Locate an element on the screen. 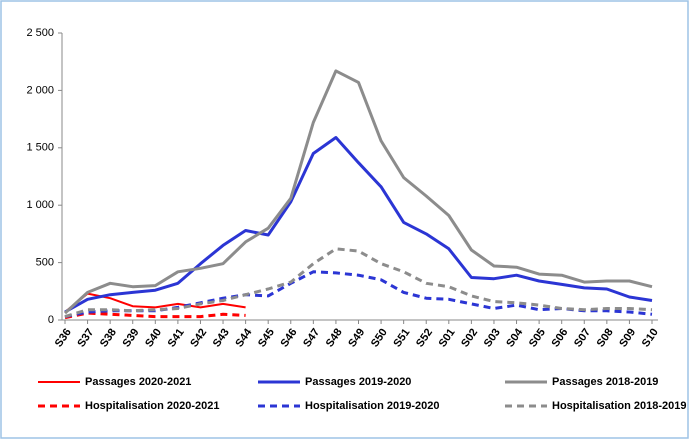  y-tick-label: 2 000 is located at coordinates (40, 90).